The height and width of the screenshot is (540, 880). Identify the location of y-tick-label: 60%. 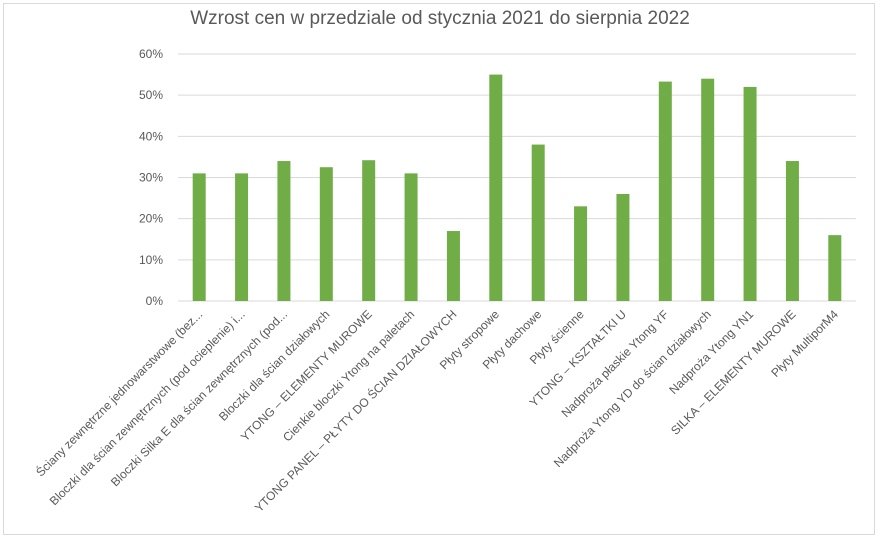
(151, 54).